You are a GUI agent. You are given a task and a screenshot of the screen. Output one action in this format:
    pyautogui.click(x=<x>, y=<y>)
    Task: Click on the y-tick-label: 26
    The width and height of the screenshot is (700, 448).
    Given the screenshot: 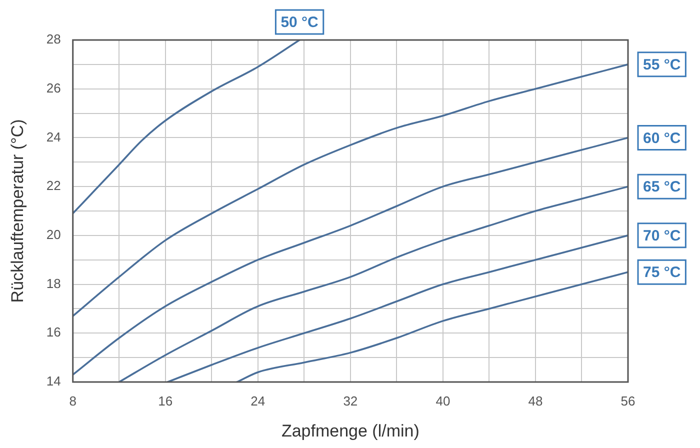 What is the action you would take?
    pyautogui.click(x=53, y=88)
    